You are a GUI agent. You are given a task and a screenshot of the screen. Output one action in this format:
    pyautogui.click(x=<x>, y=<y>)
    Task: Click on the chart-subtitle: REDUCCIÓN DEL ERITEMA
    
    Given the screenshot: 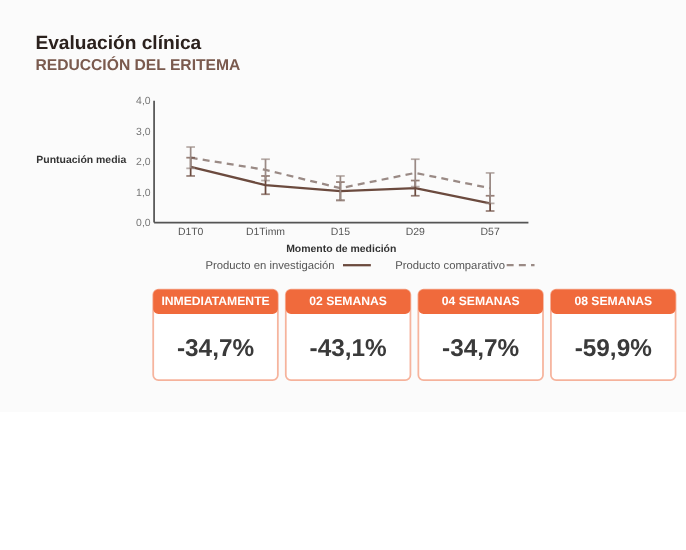 What is the action you would take?
    pyautogui.click(x=138, y=65)
    